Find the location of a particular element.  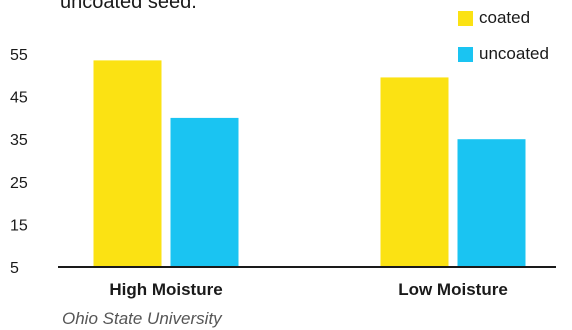

bar-uncoated-high-moisture is located at coordinates (204, 192).